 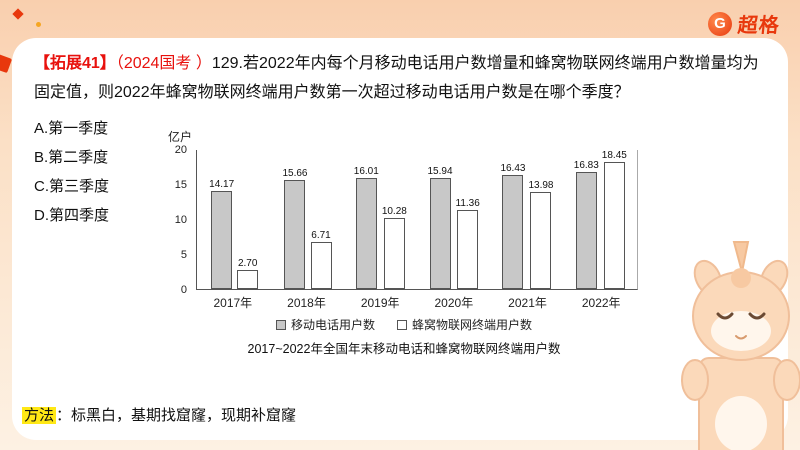 I want to click on bar-wrap: 16.43, so click(x=512, y=219).